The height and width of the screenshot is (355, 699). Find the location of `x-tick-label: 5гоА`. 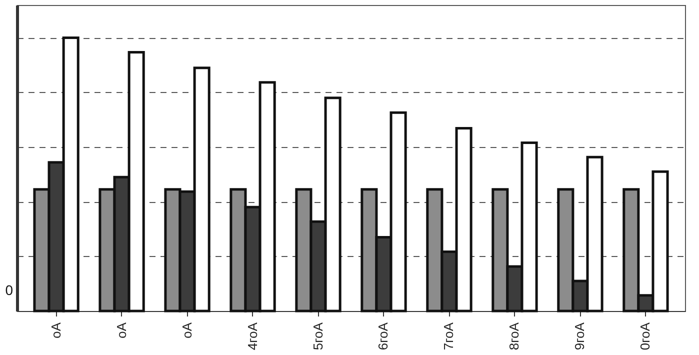

x-tick-label: 5гоА is located at coordinates (318, 336).